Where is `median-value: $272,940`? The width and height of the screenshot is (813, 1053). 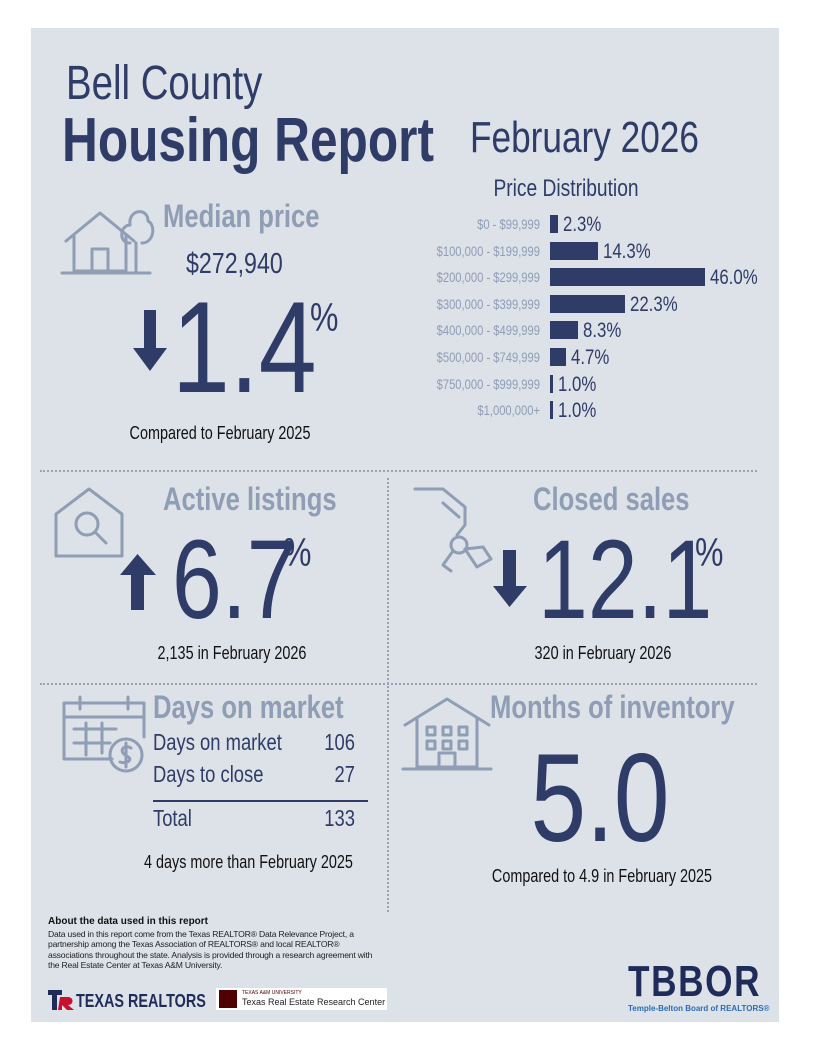 median-value: $272,940 is located at coordinates (234, 264).